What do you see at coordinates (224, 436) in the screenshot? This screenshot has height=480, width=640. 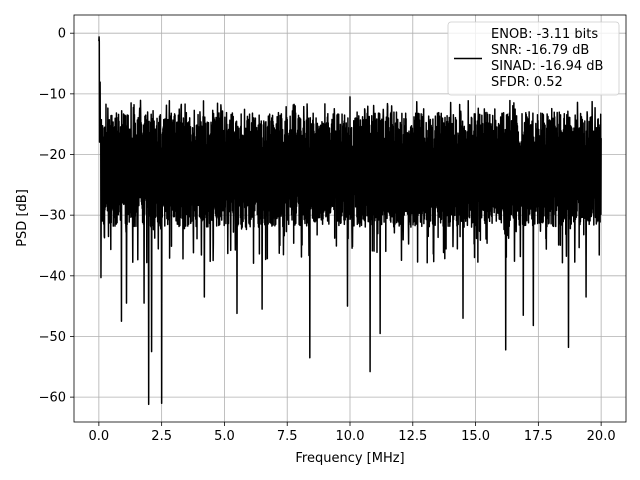 I see `x-tick-label: 5.0` at bounding box center [224, 436].